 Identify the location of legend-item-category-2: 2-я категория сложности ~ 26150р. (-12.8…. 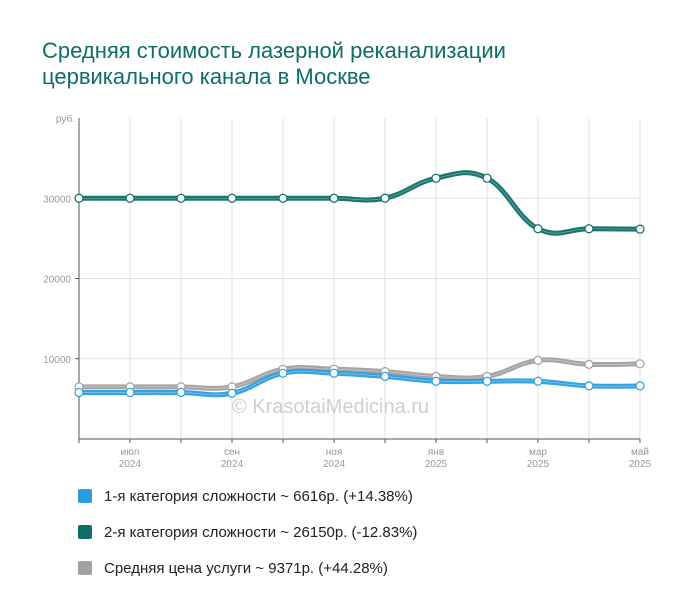
(247, 532).